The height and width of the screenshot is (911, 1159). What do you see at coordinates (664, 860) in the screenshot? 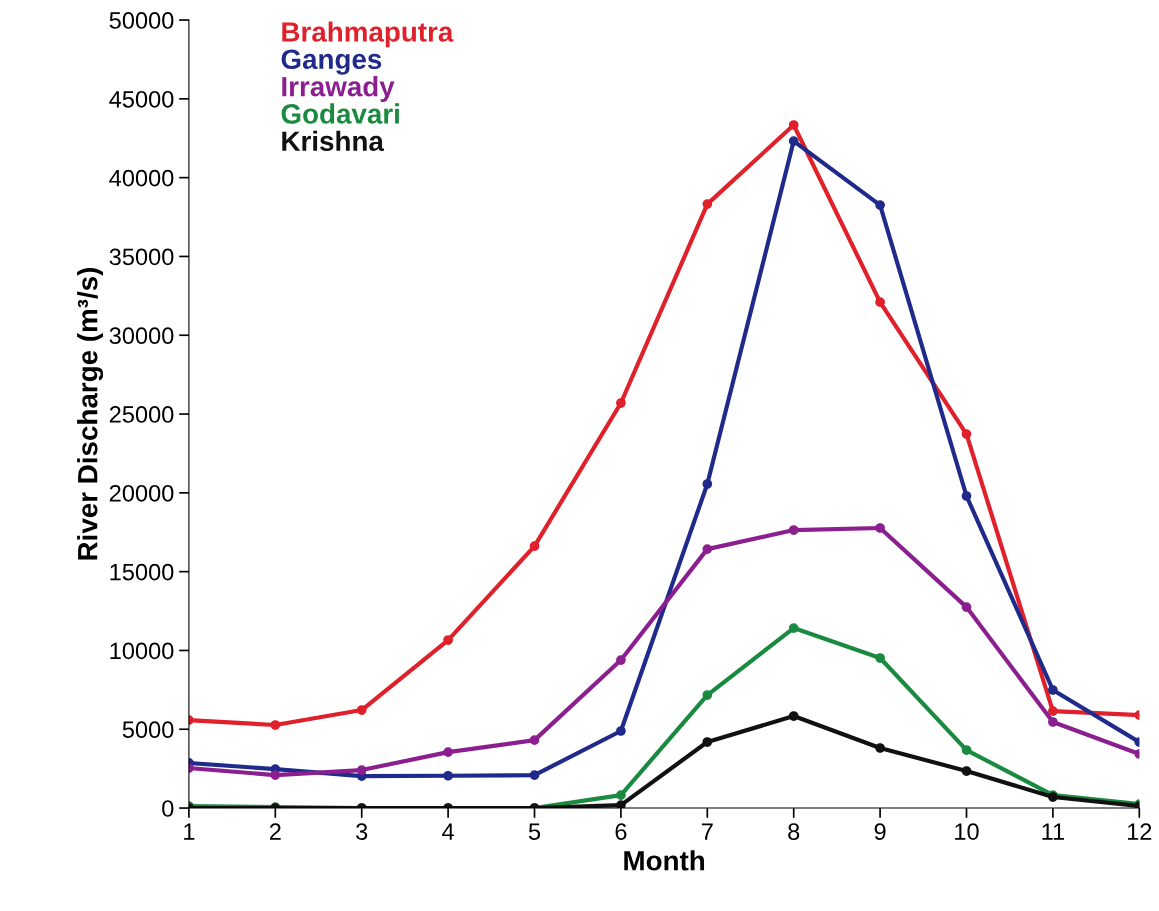
I see `x-axis-title: Month` at bounding box center [664, 860].